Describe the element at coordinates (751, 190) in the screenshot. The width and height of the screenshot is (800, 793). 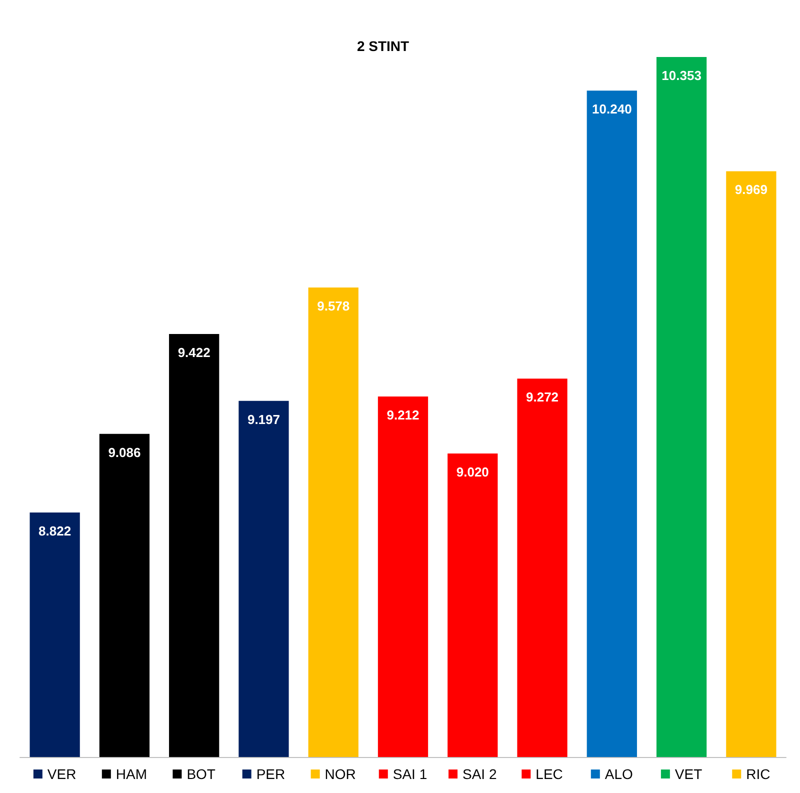
I see `data-label: 9.969` at that location.